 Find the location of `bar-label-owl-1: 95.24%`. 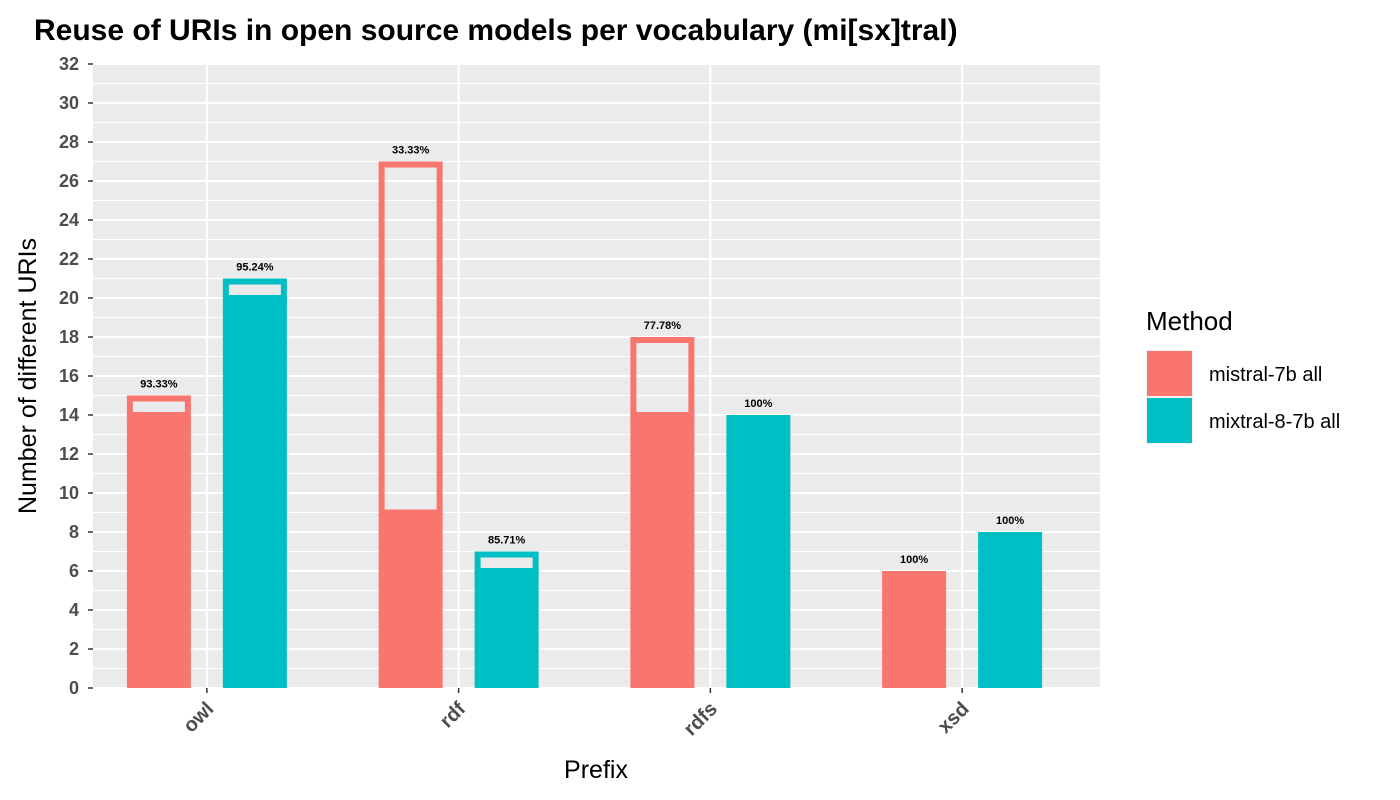

bar-label-owl-1: 95.24% is located at coordinates (255, 268).